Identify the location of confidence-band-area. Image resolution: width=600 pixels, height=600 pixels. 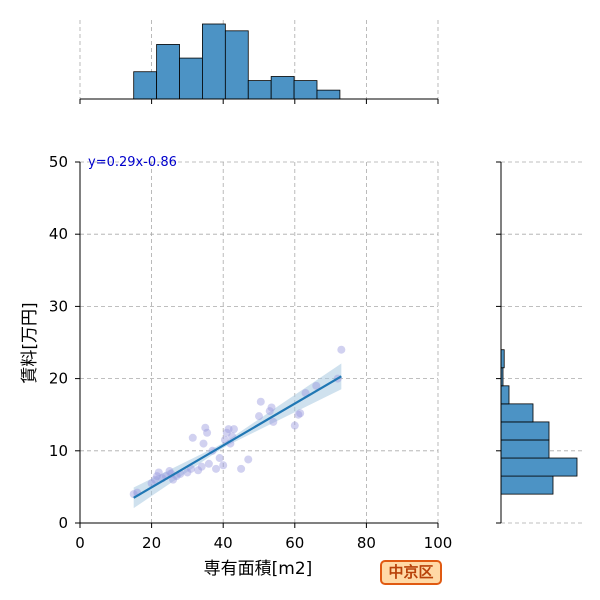
(237, 436).